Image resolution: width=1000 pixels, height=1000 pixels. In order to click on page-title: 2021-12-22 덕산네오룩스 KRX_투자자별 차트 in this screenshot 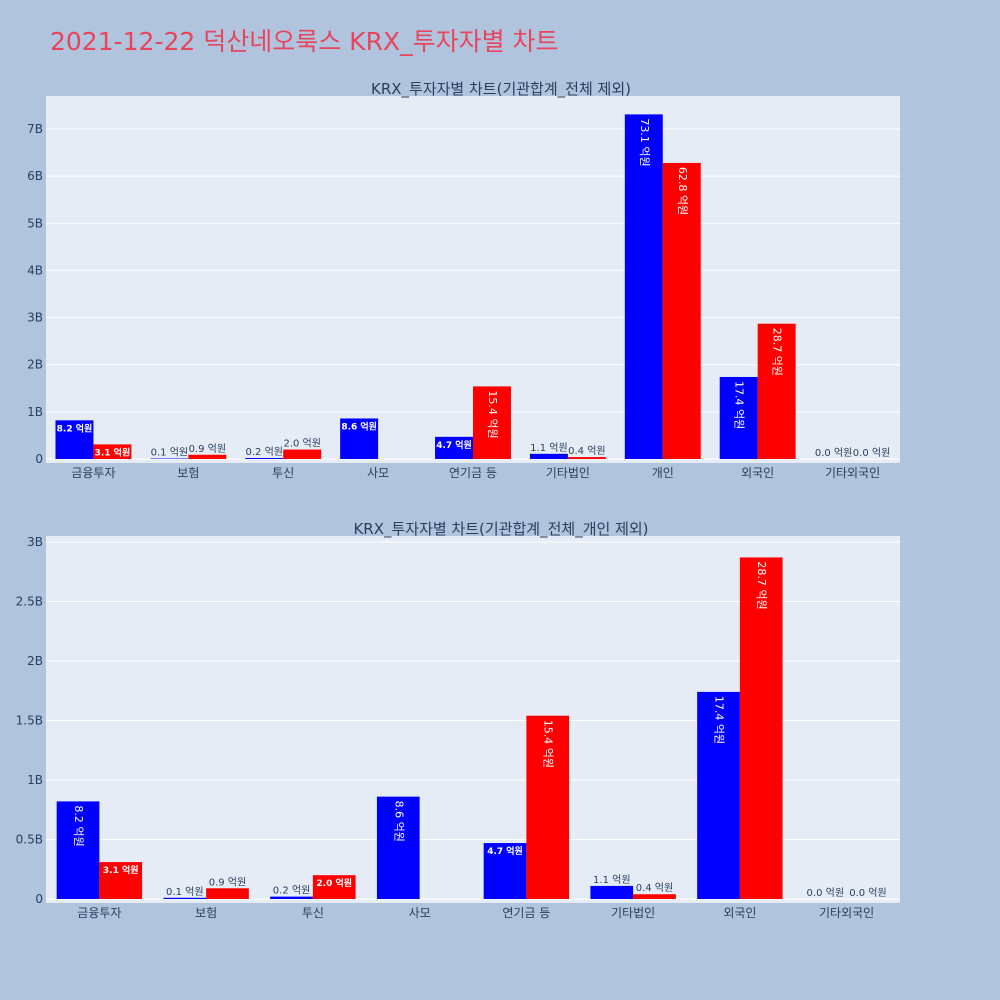, I will do `click(304, 41)`.